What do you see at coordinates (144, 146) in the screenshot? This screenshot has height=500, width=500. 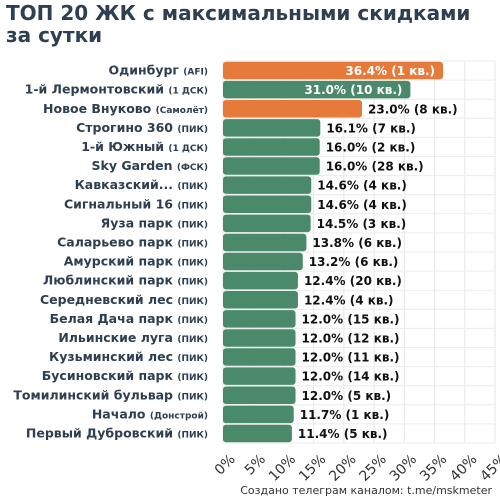 I see `category-label: 1-й Южный (1 ДСК)` at bounding box center [144, 146].